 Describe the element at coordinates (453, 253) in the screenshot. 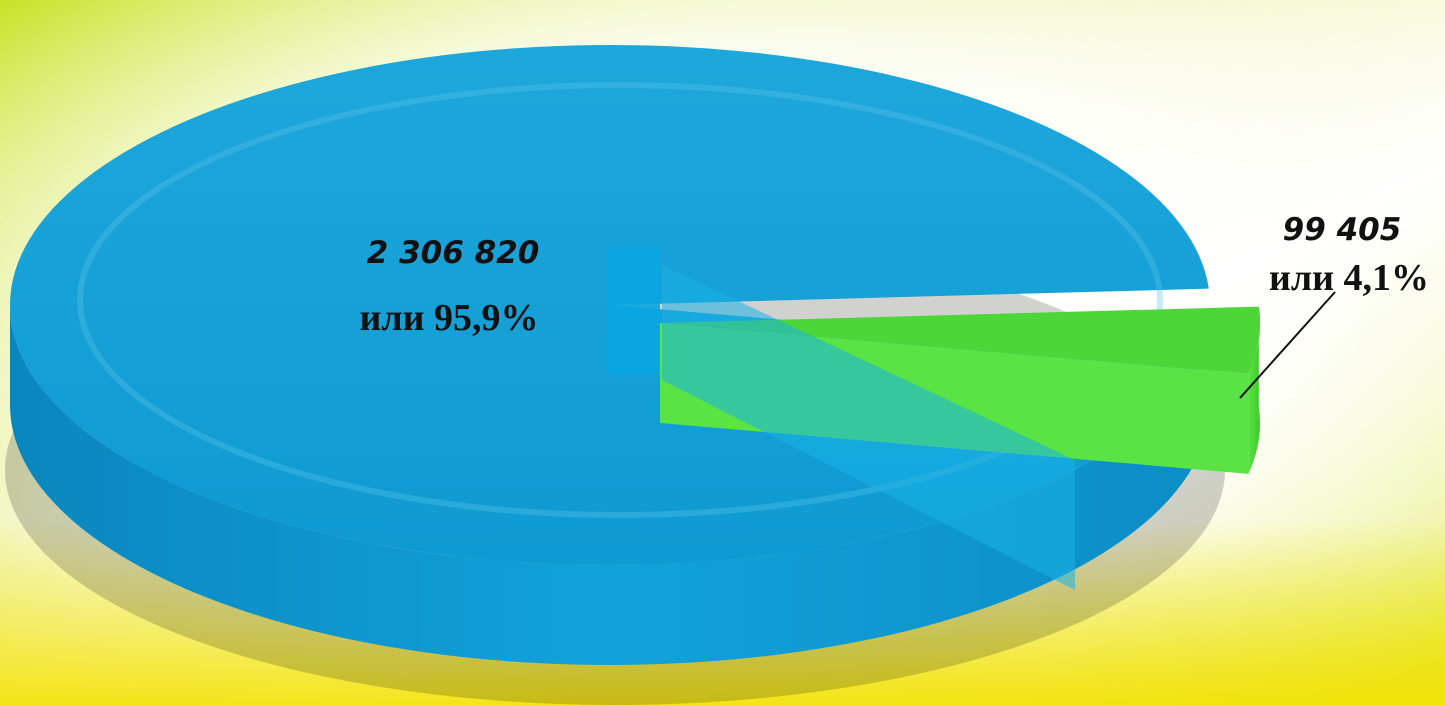

I see `slice-label-large-value: 2 306 820` at that location.